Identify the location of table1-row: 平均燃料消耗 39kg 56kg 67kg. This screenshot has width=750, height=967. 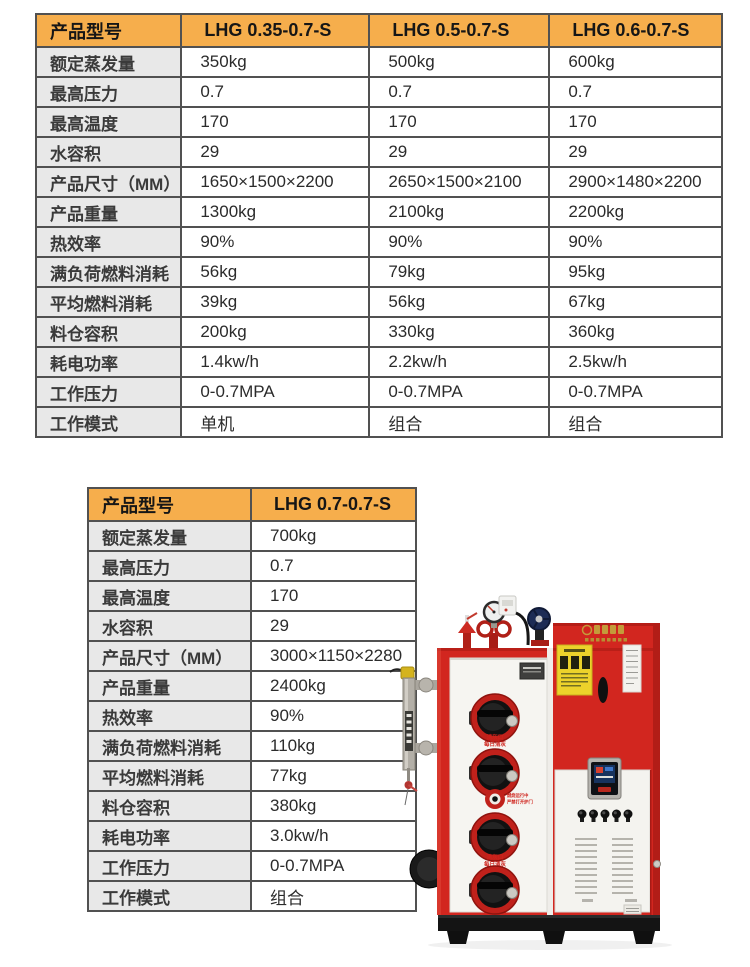
(379, 302).